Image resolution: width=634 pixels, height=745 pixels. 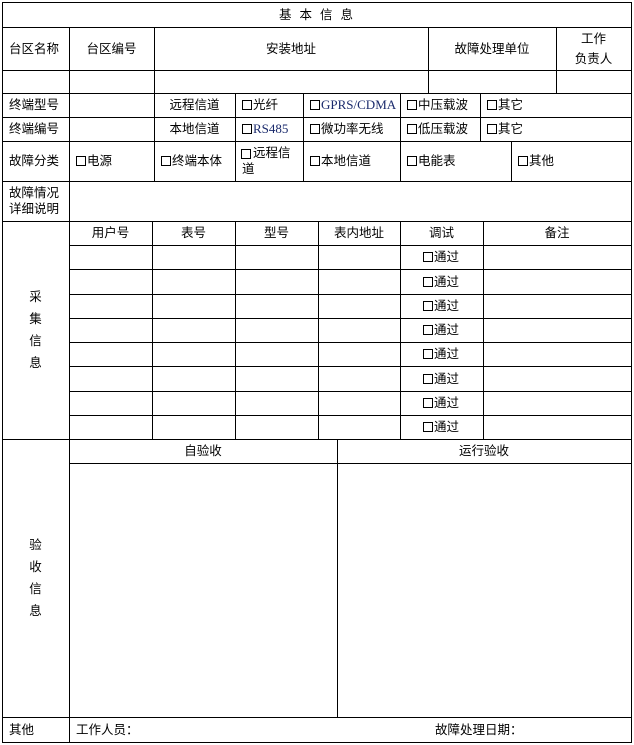 I want to click on option-mv-carrier: 中压载波, so click(x=440, y=105).